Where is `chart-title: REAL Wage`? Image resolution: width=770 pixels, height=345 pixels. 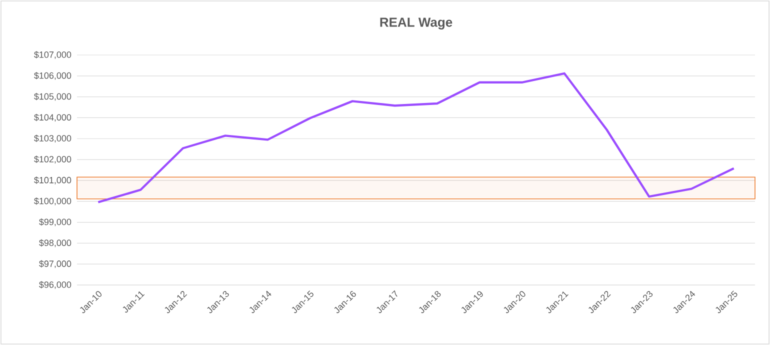
chart-title: REAL Wage is located at coordinates (416, 24).